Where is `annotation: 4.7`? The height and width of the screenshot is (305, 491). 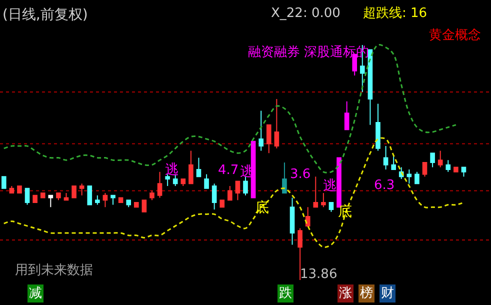 annotation: 4.7 is located at coordinates (228, 170).